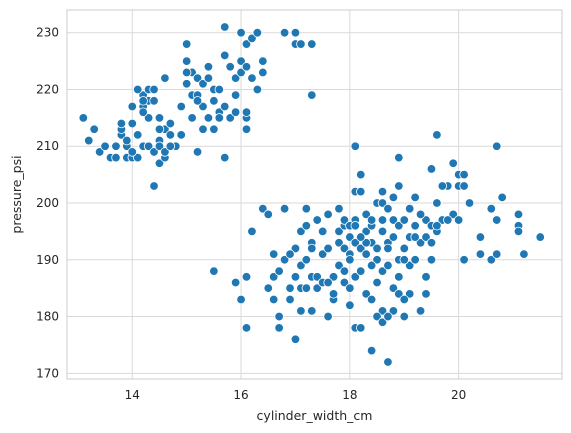  Describe the element at coordinates (240, 395) in the screenshot. I see `x-tick-label-1: 16` at that location.